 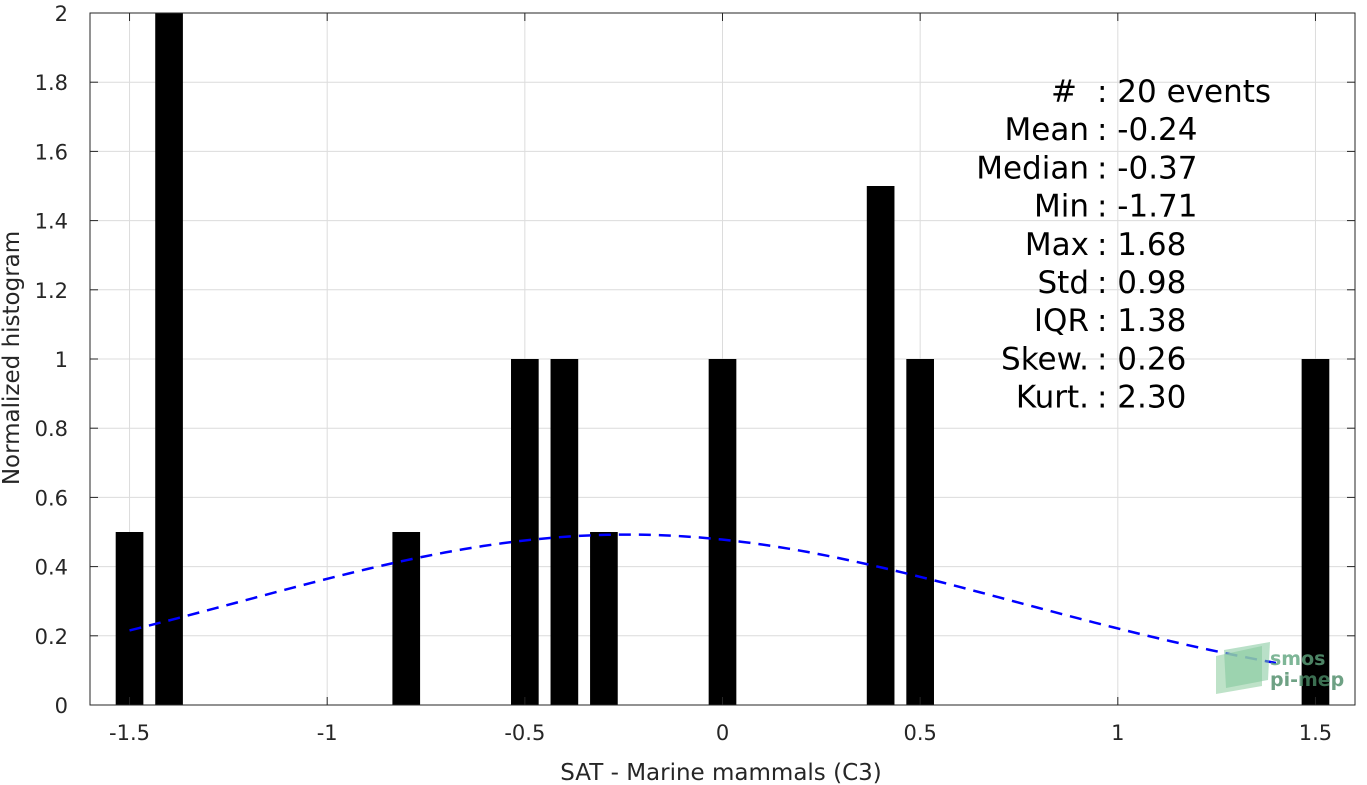 What do you see at coordinates (524, 733) in the screenshot?
I see `x-tick-label: -0.5` at bounding box center [524, 733].